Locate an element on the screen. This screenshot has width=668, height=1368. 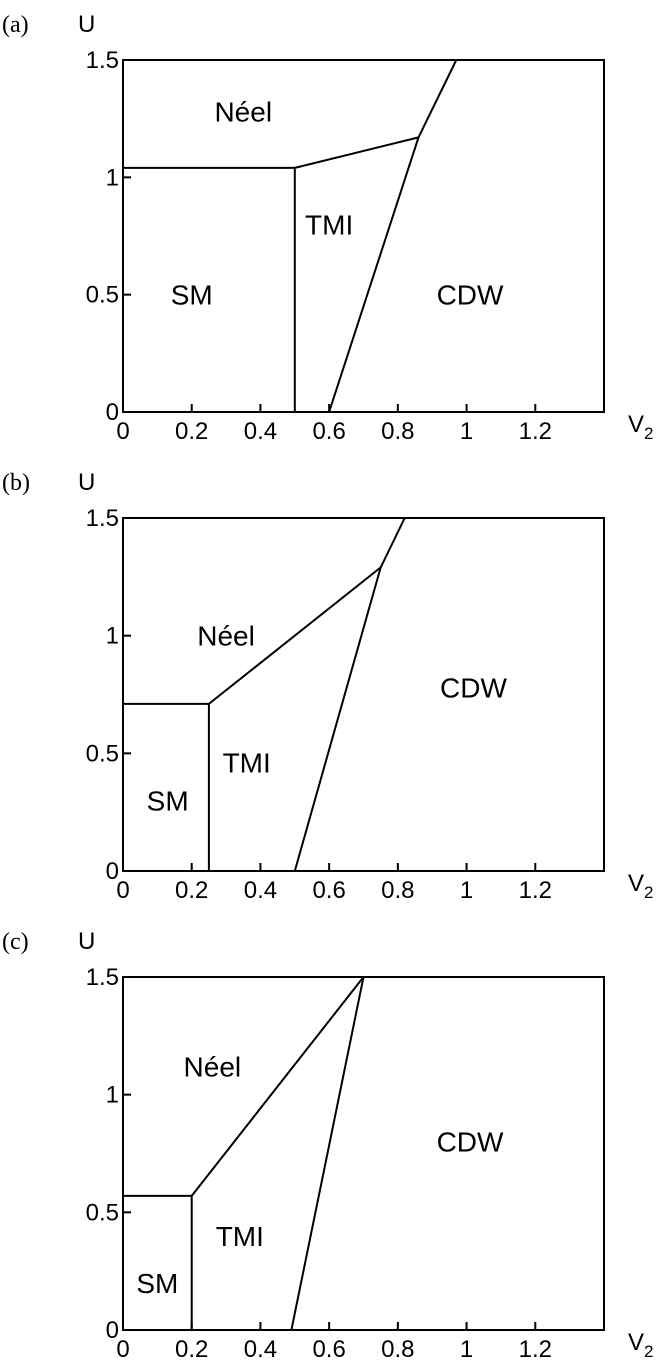
panel-label: (b) is located at coordinates (16, 483).